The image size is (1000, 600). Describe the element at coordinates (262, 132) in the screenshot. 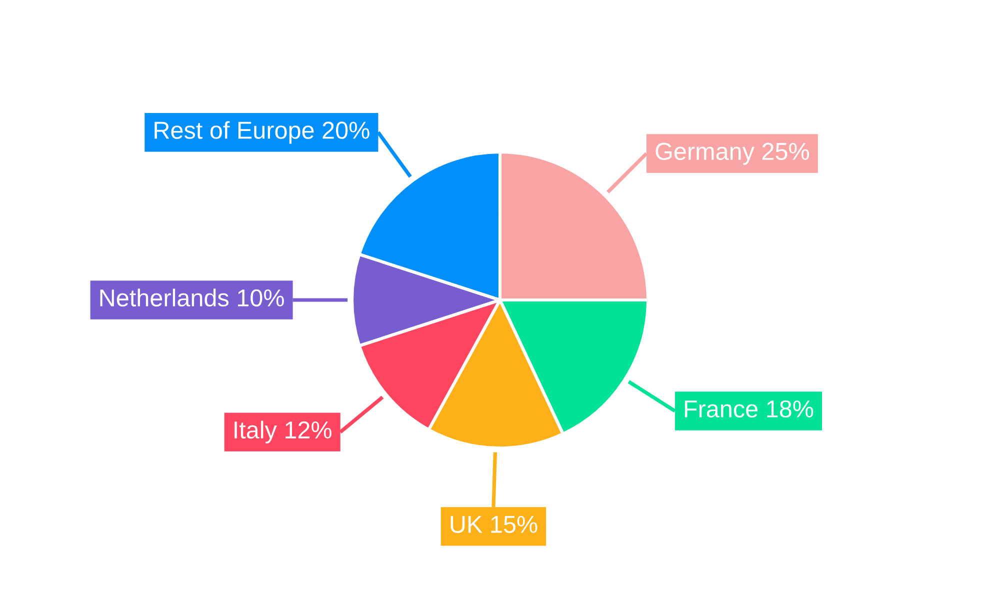

I see `slice-label: Rest of Europe 20%` at that location.